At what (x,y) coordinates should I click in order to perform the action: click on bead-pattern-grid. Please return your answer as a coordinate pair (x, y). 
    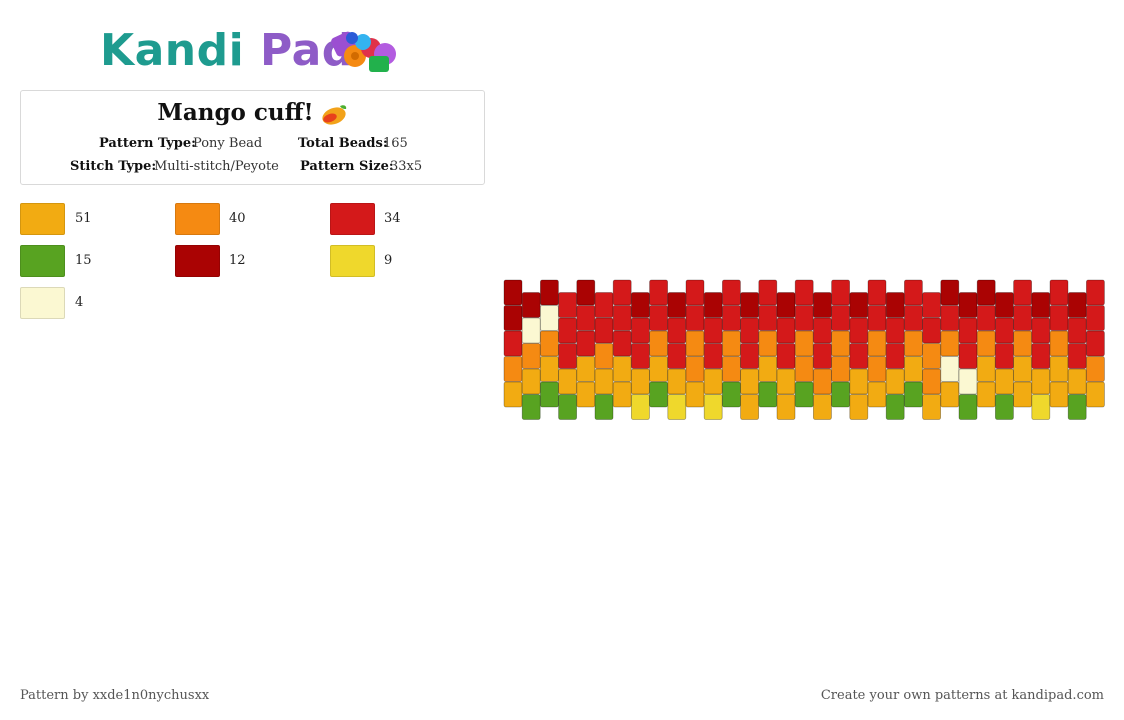
    Looking at the image, I should click on (805, 351).